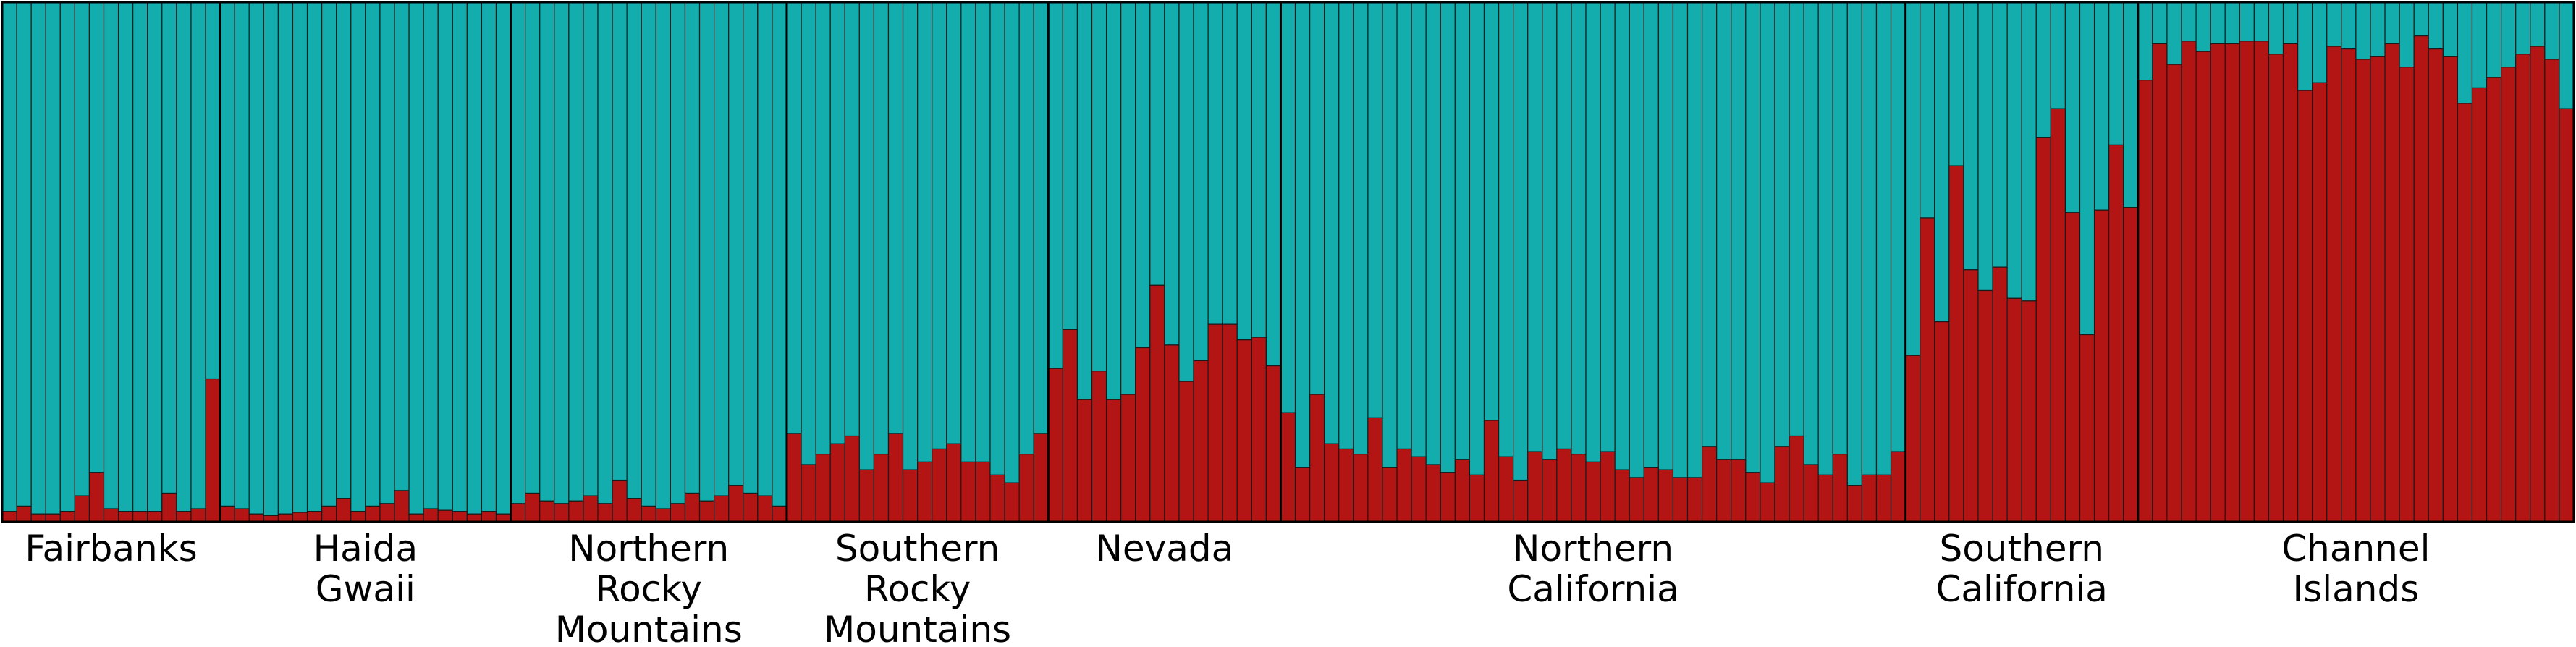  I want to click on group-label-line: Rocky, so click(649, 589).